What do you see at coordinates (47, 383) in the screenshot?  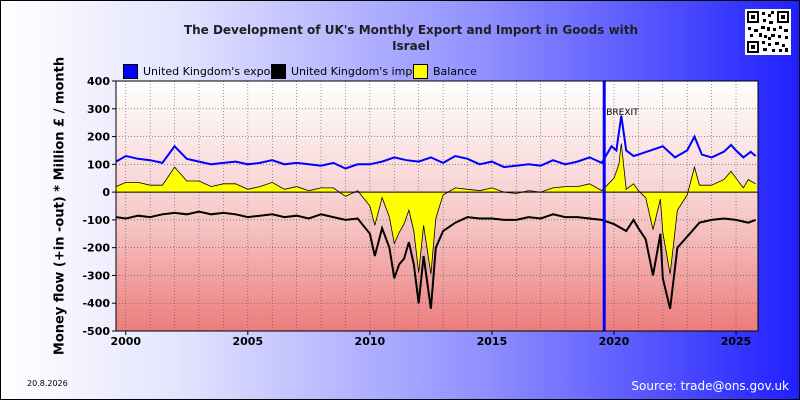 I see `date-stamp: 20.8.2026` at bounding box center [47, 383].